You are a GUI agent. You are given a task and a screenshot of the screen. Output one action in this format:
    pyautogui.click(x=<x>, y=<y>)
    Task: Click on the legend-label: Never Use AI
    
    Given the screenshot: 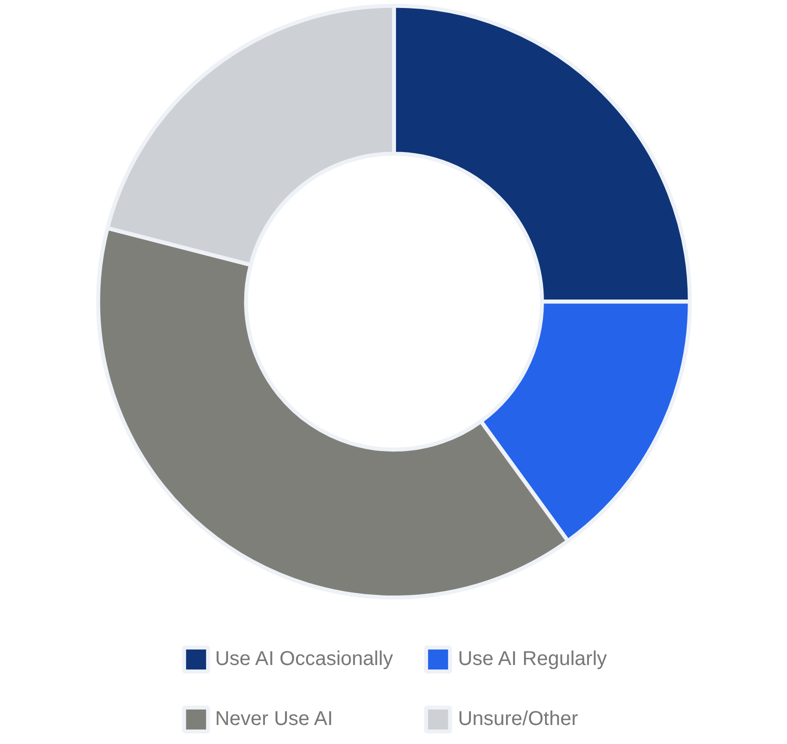 What is the action you would take?
    pyautogui.click(x=274, y=719)
    